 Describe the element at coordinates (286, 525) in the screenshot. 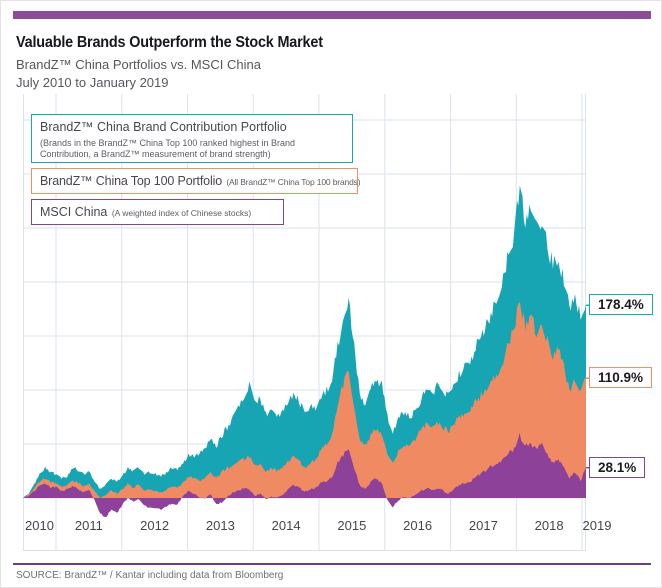

I see `svg-text: 2014` at that location.